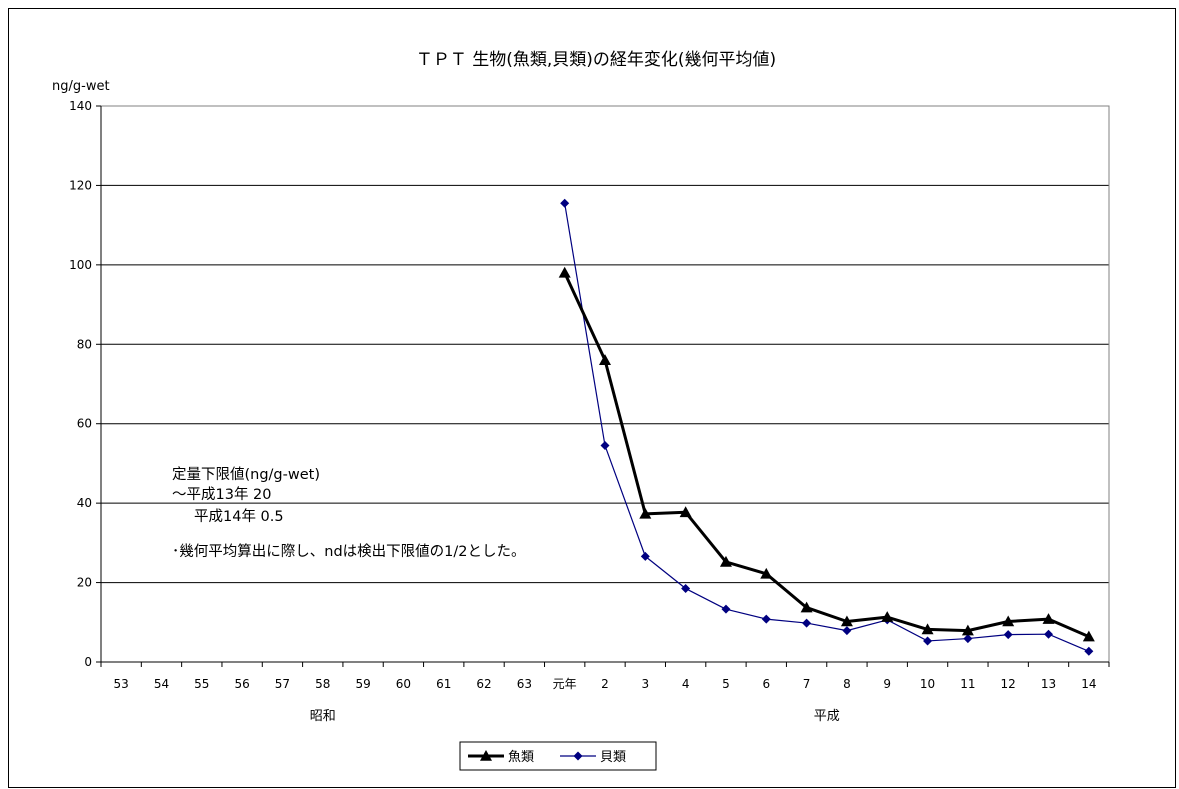  Describe the element at coordinates (575, 716) in the screenshot. I see `era-labels: 昭和 平成` at that location.